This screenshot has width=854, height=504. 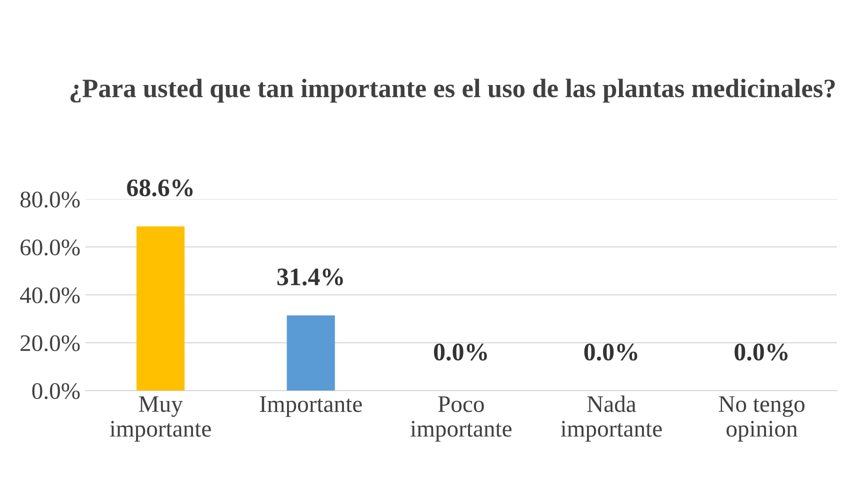 What do you see at coordinates (452, 90) in the screenshot?
I see `chart-title: ¿Para usted que tan importante es el uso de las plantas medicinales?` at bounding box center [452, 90].